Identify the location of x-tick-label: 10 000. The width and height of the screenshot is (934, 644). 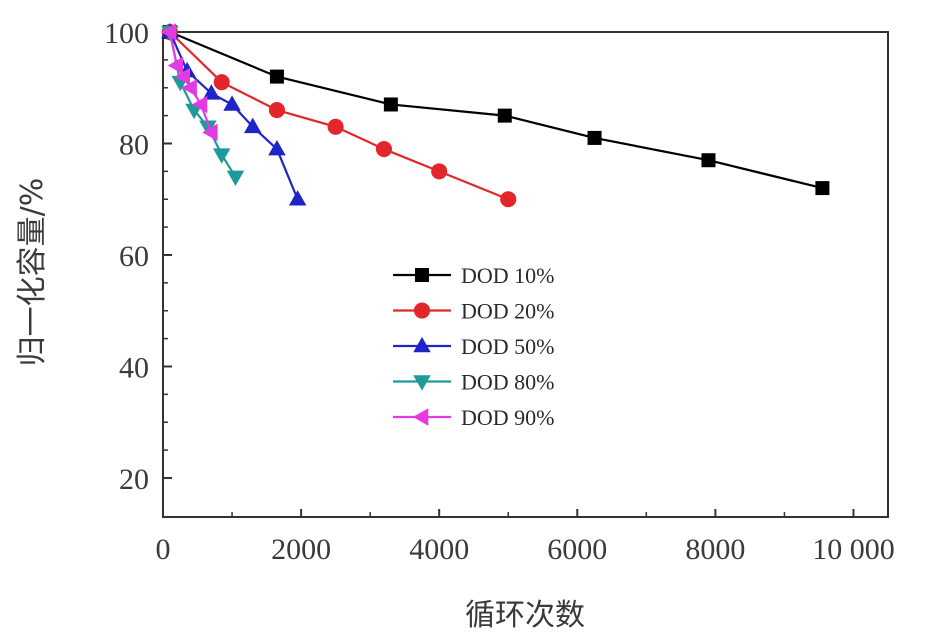
(853, 549).